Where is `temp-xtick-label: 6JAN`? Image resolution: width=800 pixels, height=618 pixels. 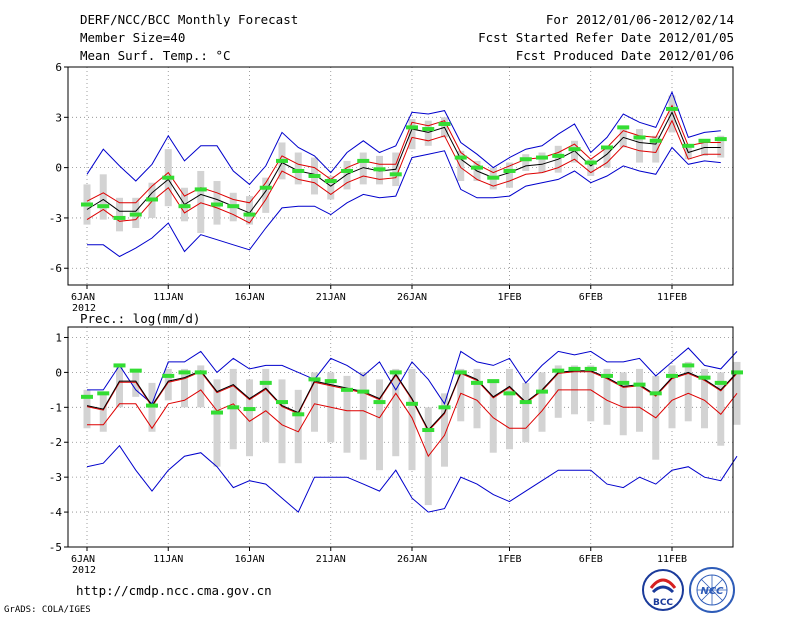
temp-xtick-label: 6JAN is located at coordinates (83, 297).